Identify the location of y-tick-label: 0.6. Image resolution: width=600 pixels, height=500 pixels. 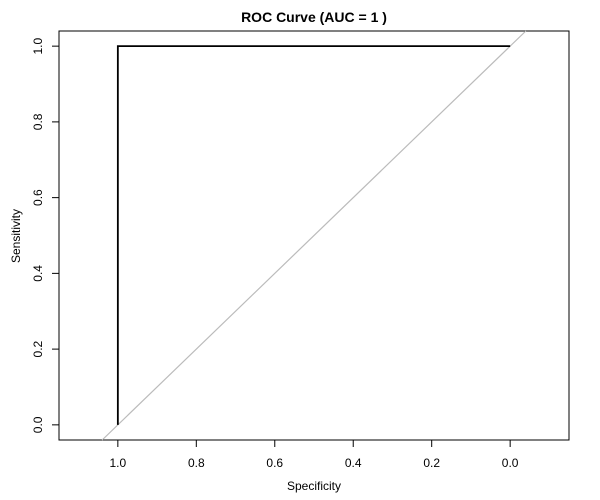
(38, 197).